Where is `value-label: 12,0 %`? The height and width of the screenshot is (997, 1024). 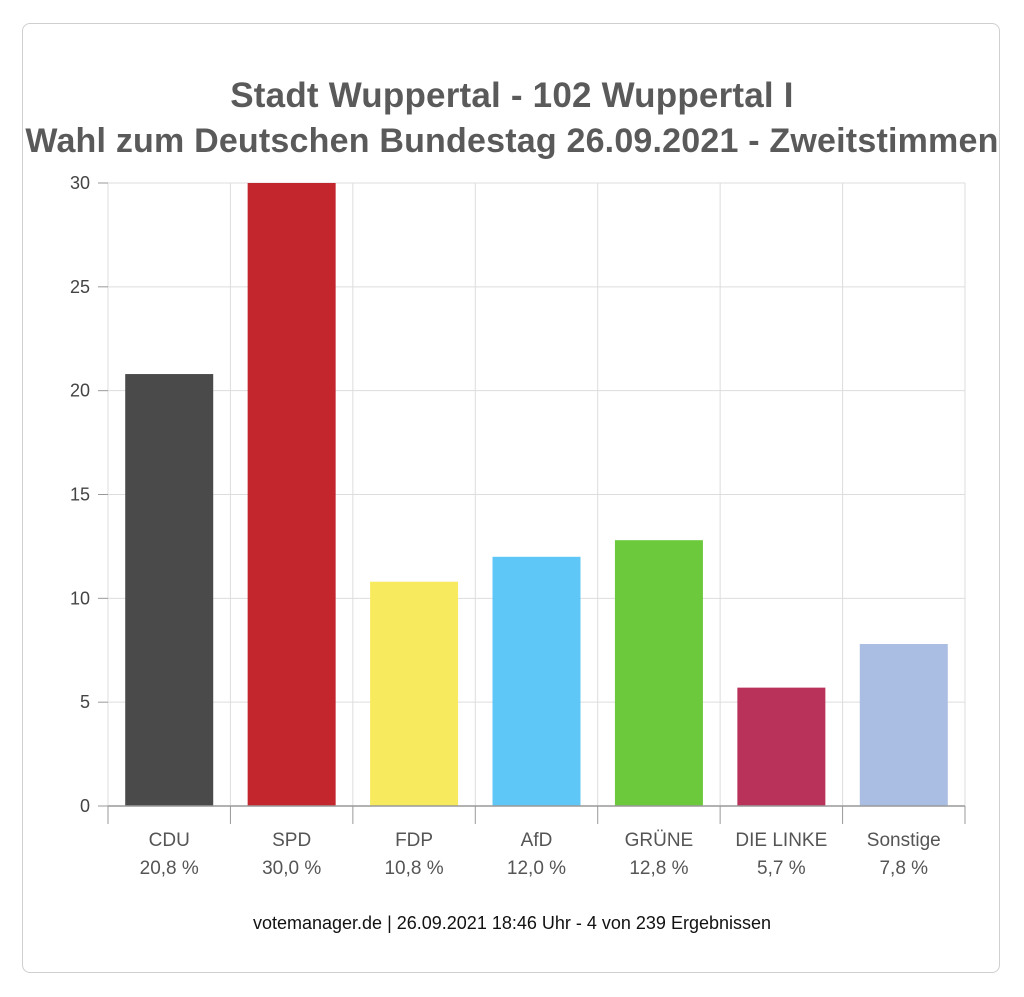
value-label: 12,0 % is located at coordinates (536, 868).